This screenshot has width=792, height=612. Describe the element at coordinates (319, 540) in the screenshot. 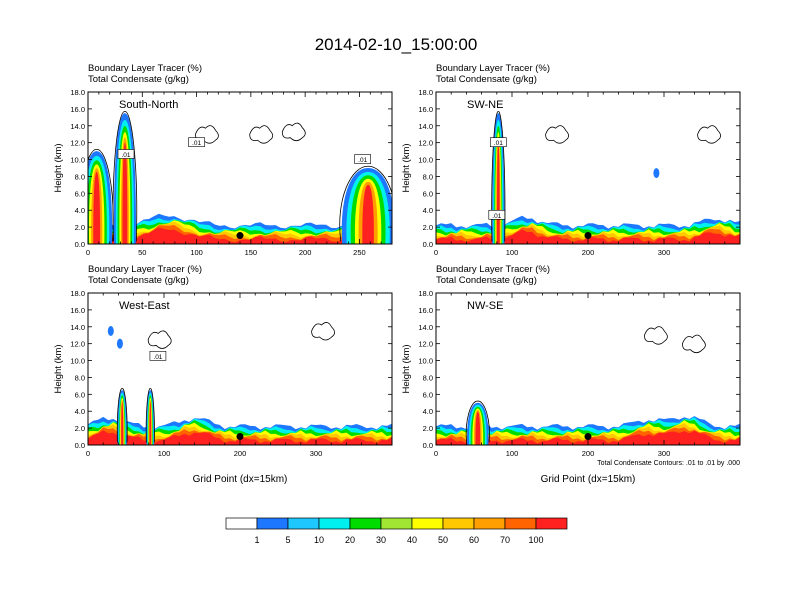

I see `colorbar-label: 10` at that location.